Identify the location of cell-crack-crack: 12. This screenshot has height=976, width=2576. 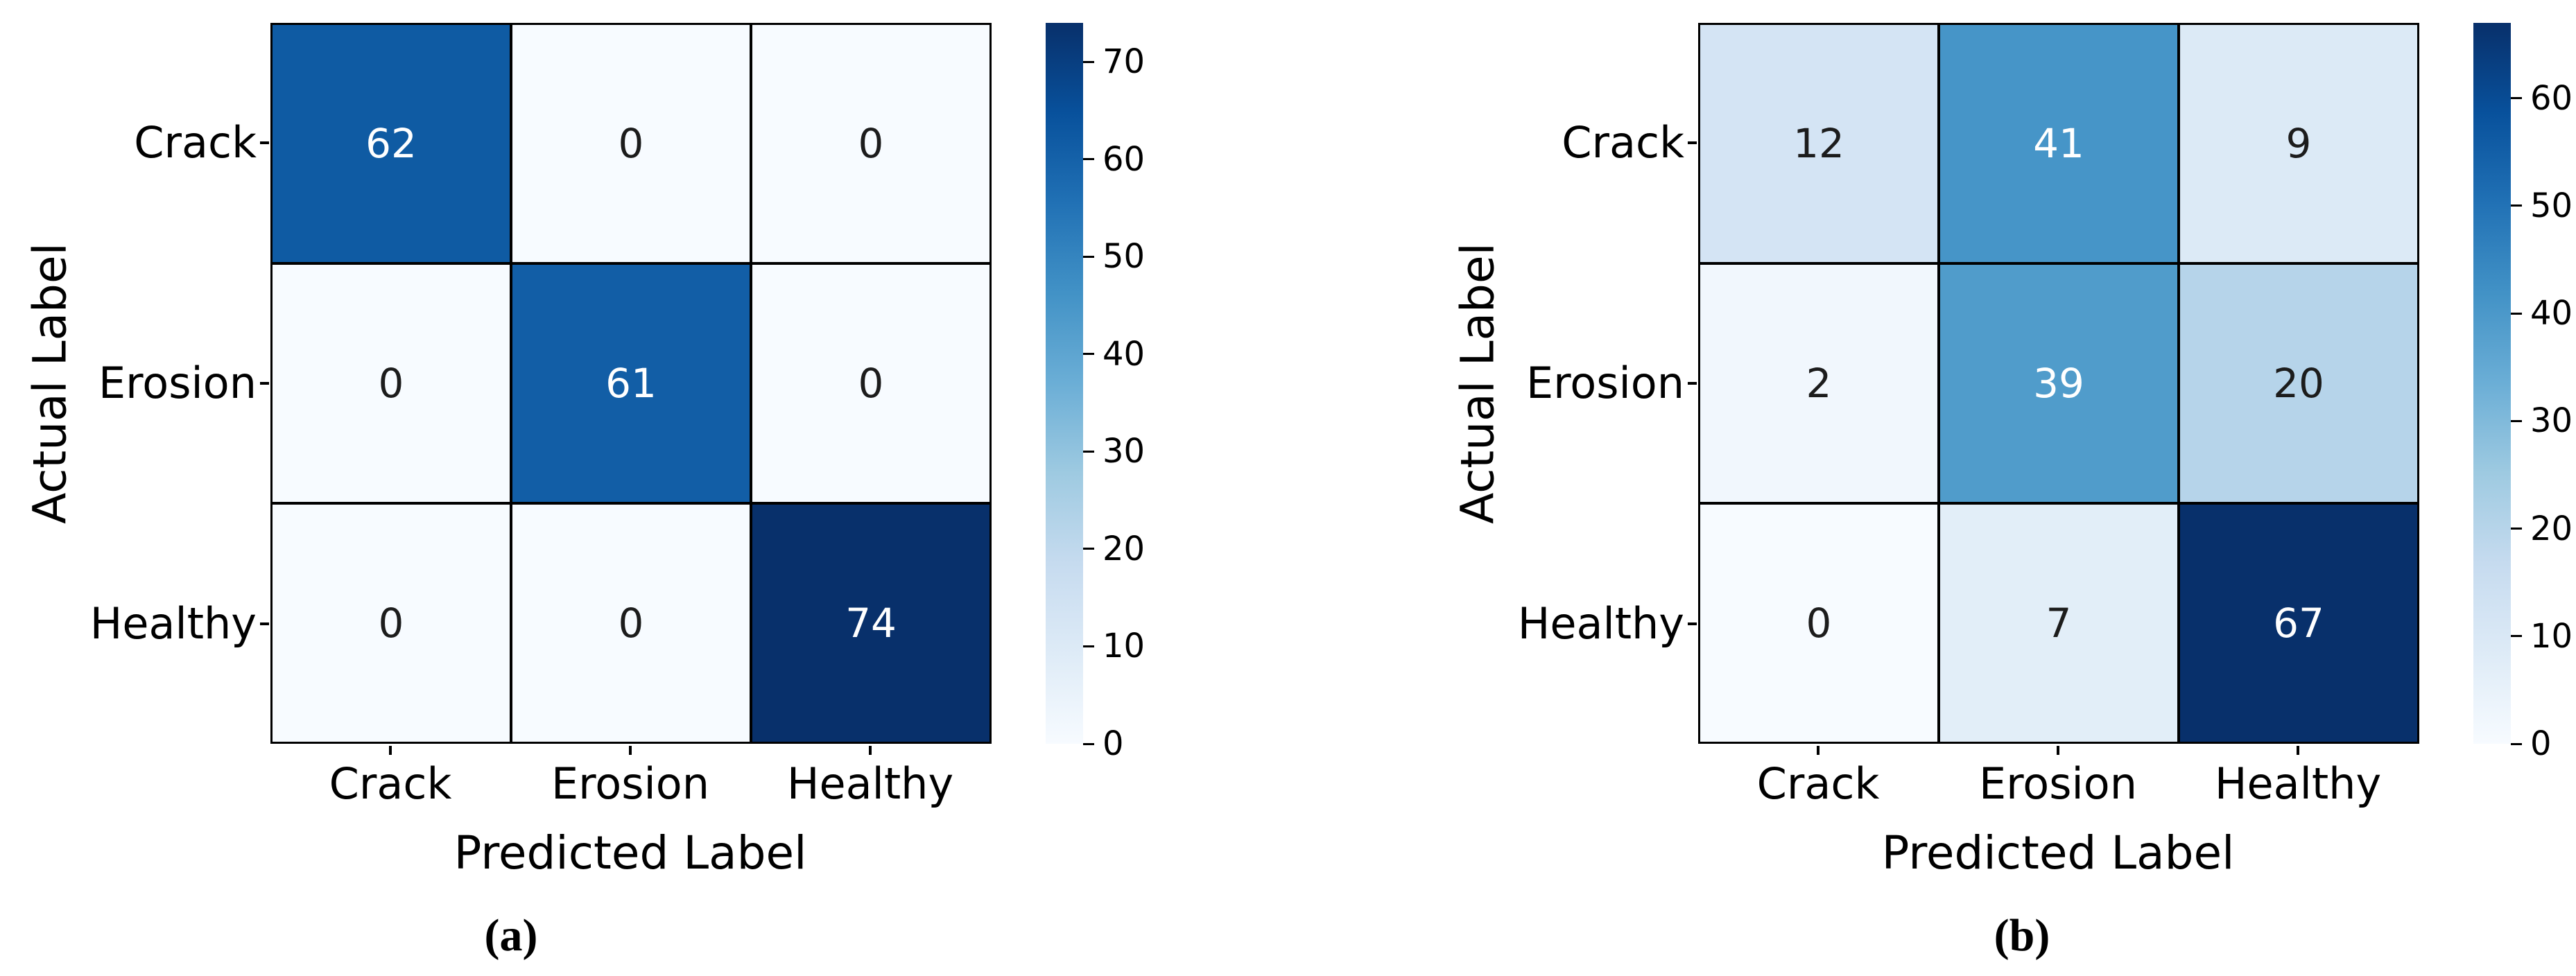
(1818, 143).